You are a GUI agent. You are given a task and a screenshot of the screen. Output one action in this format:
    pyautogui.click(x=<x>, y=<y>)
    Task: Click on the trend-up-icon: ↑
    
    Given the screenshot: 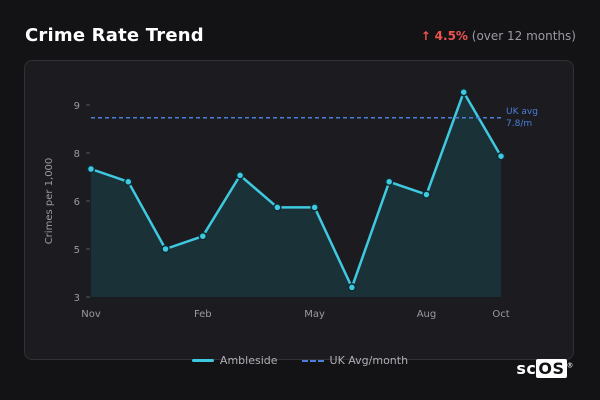 What is the action you would take?
    pyautogui.click(x=425, y=36)
    